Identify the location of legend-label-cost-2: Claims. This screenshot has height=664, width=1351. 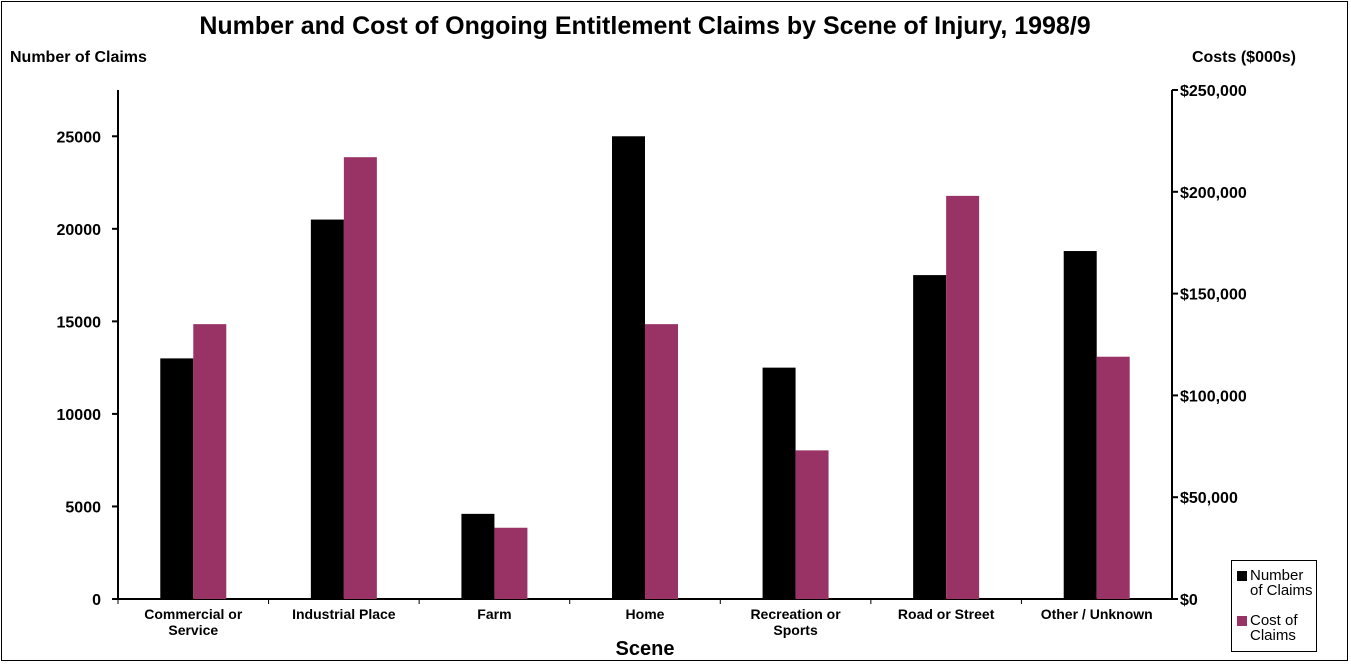
(1273, 635).